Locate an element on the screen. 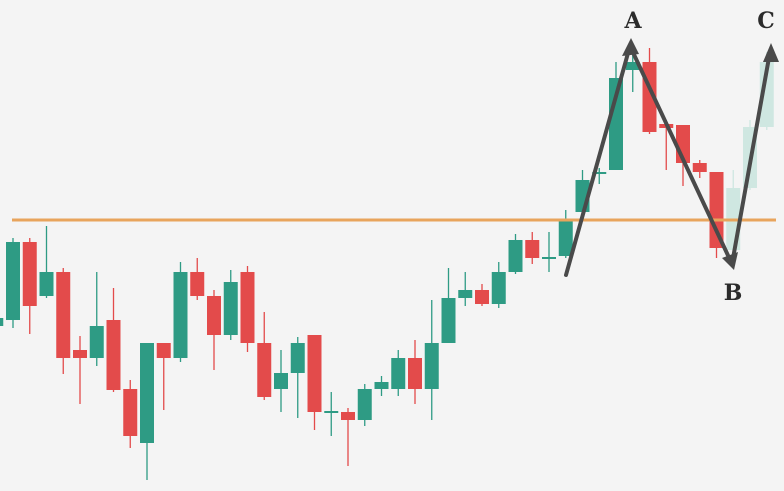  zigzag is located at coordinates (668, 160).